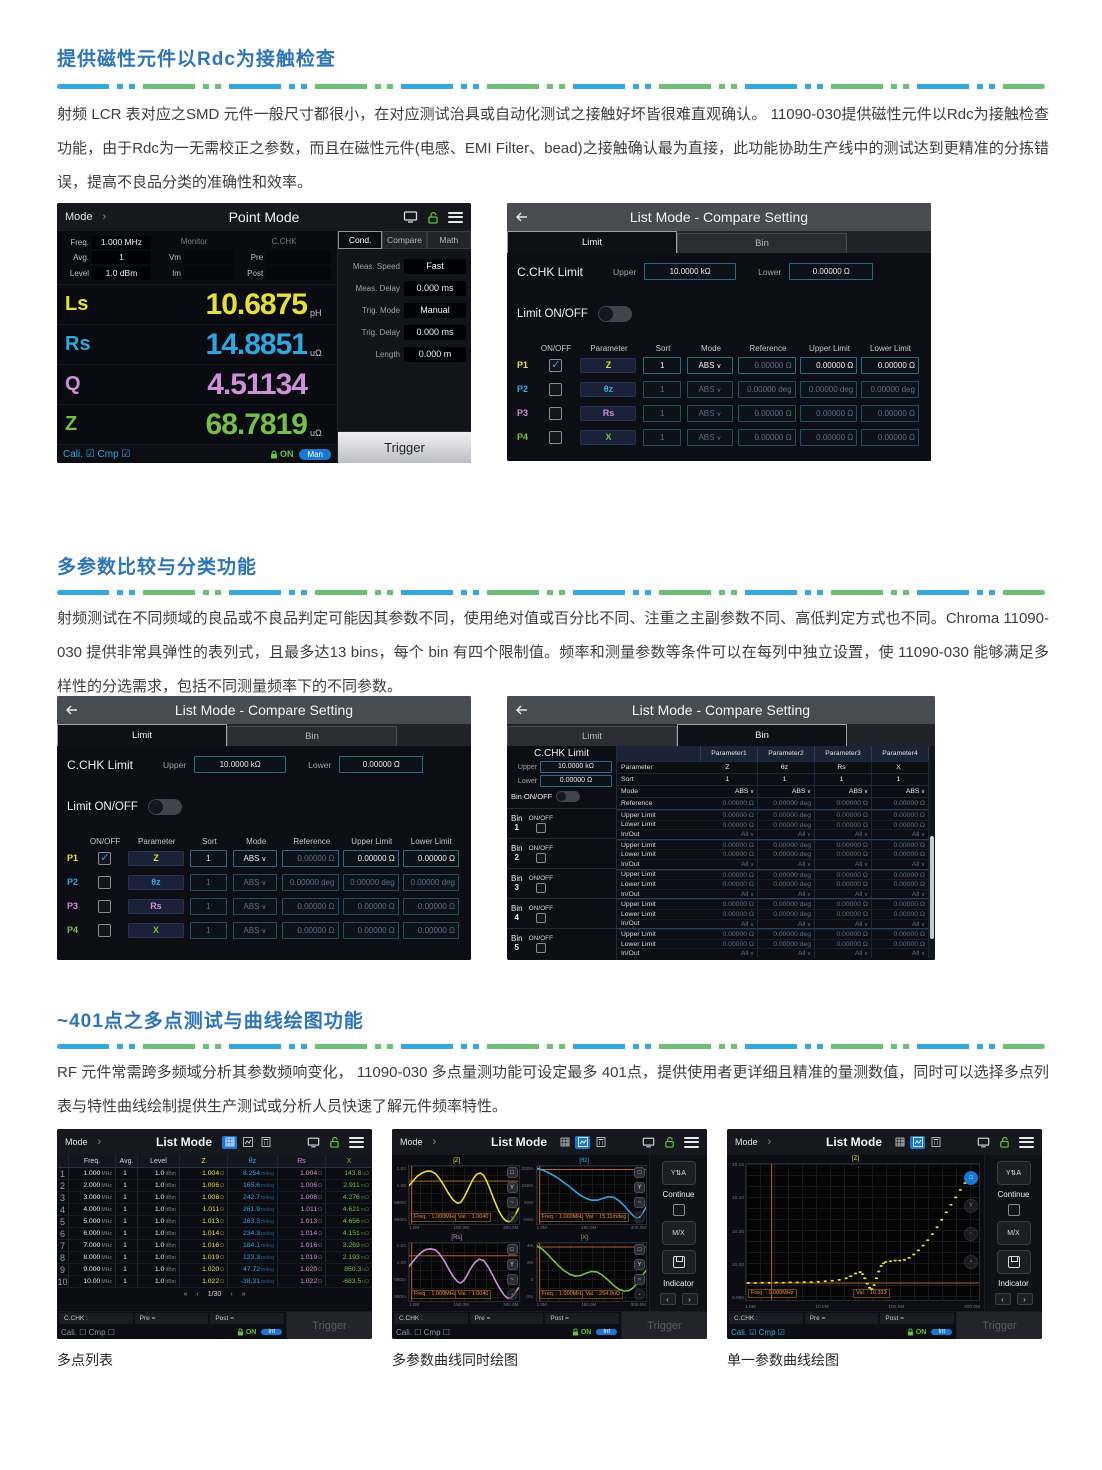 The image size is (1102, 1470). What do you see at coordinates (435, 266) in the screenshot?
I see `condition-value: Fast` at bounding box center [435, 266].